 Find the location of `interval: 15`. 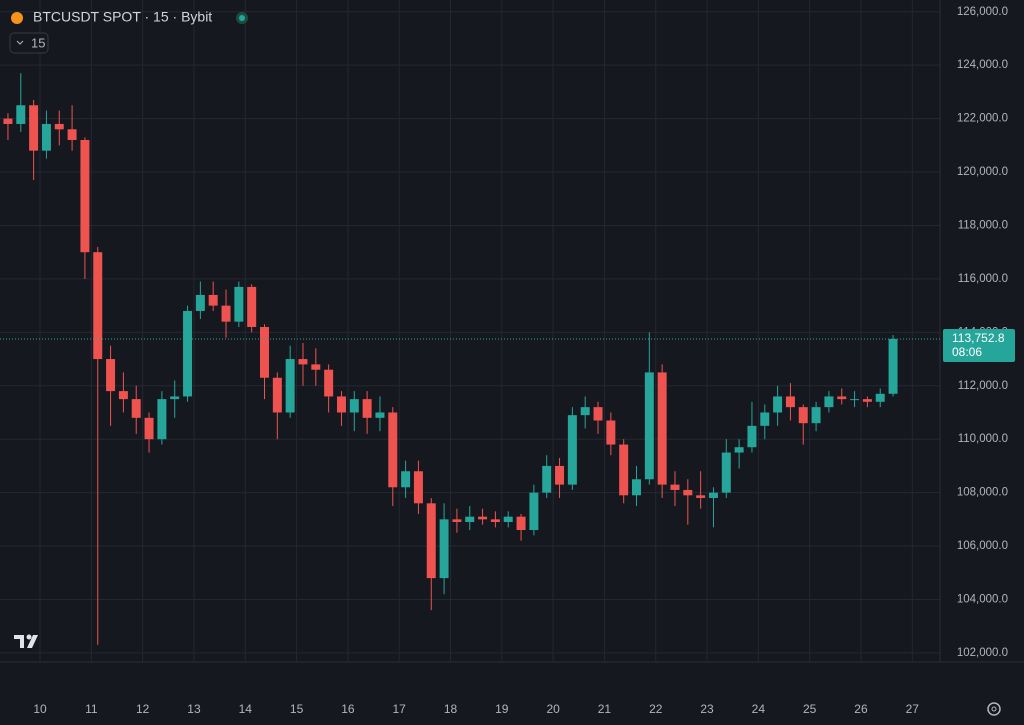

interval: 15 is located at coordinates (38, 42).